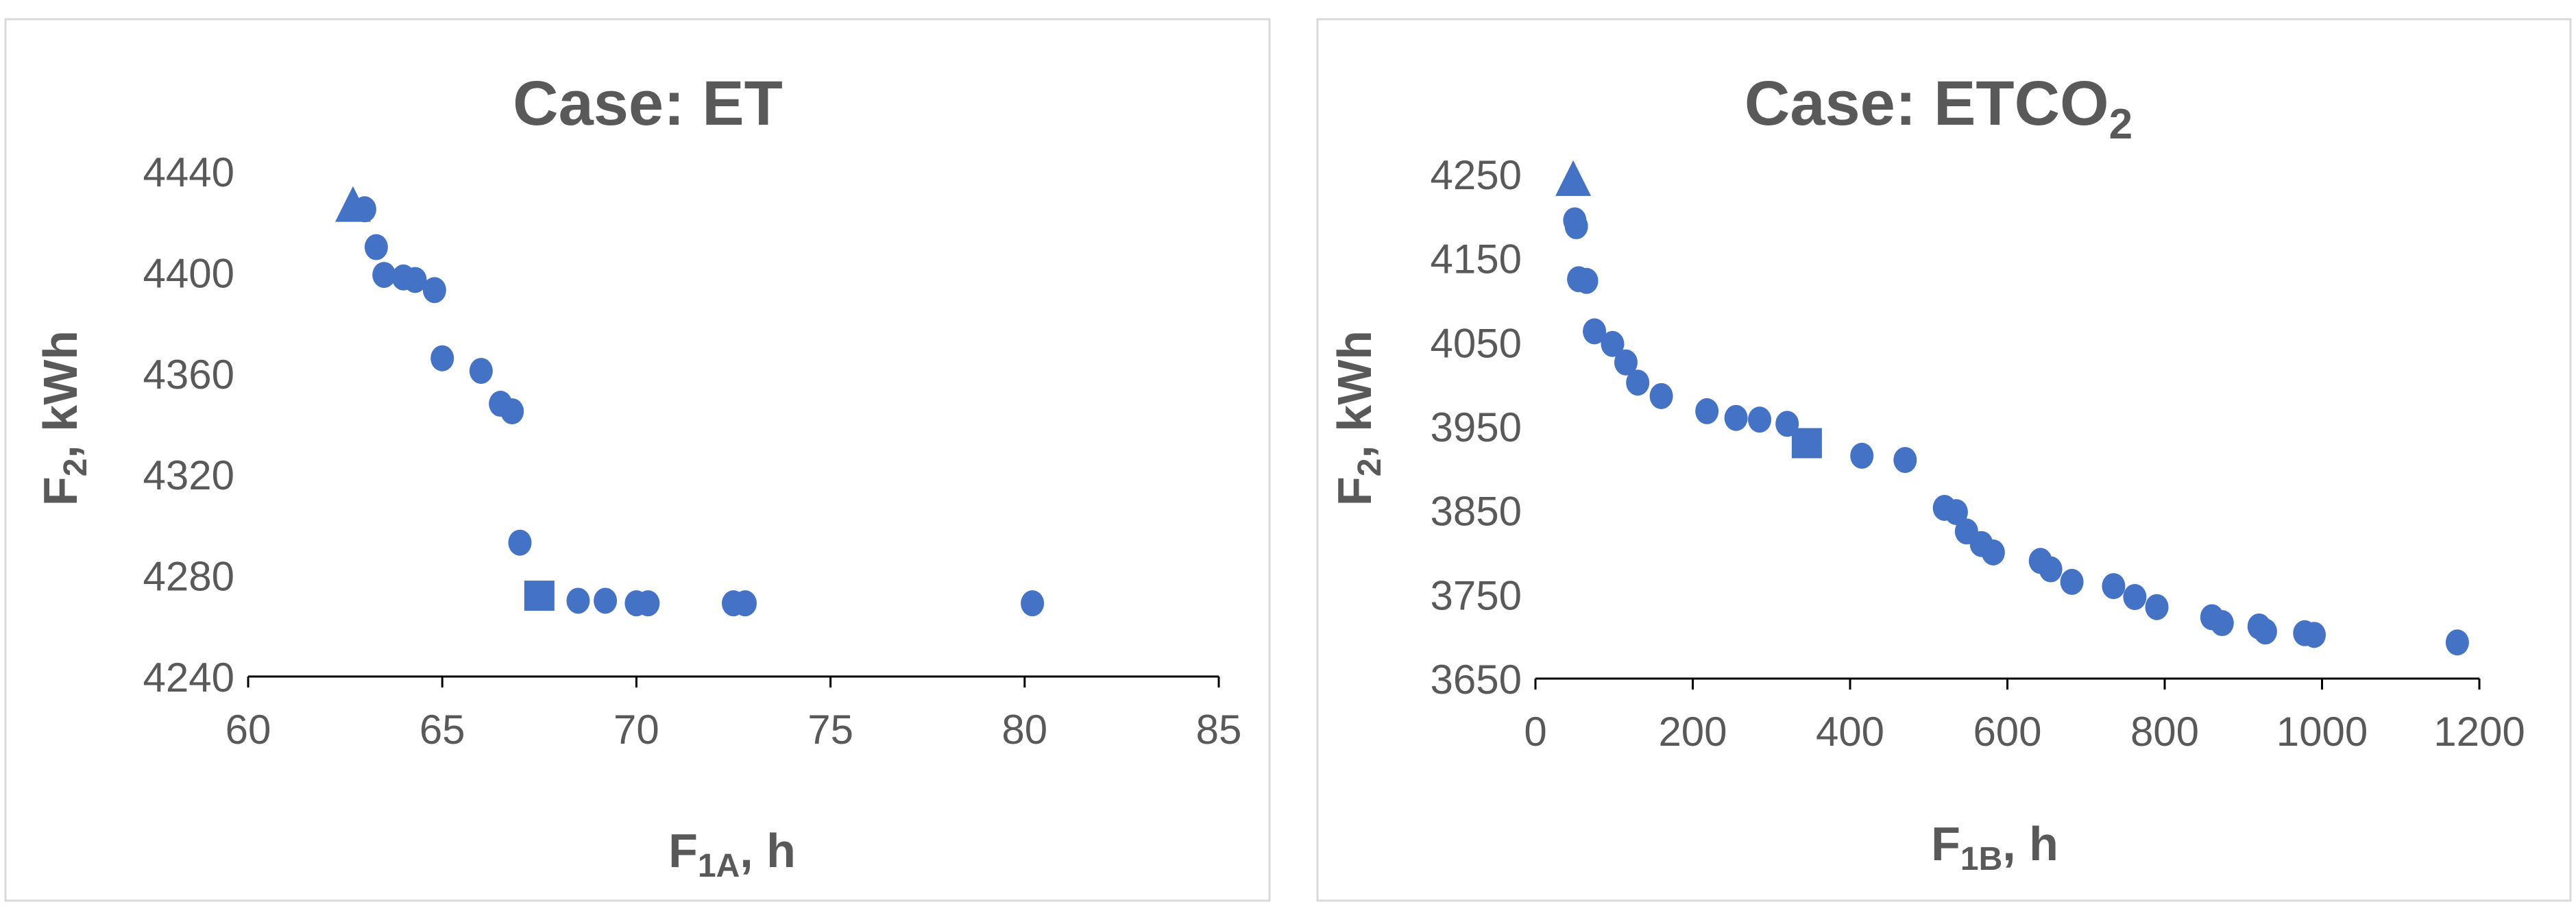  I want to click on x-tick-label: 0, so click(1535, 732).